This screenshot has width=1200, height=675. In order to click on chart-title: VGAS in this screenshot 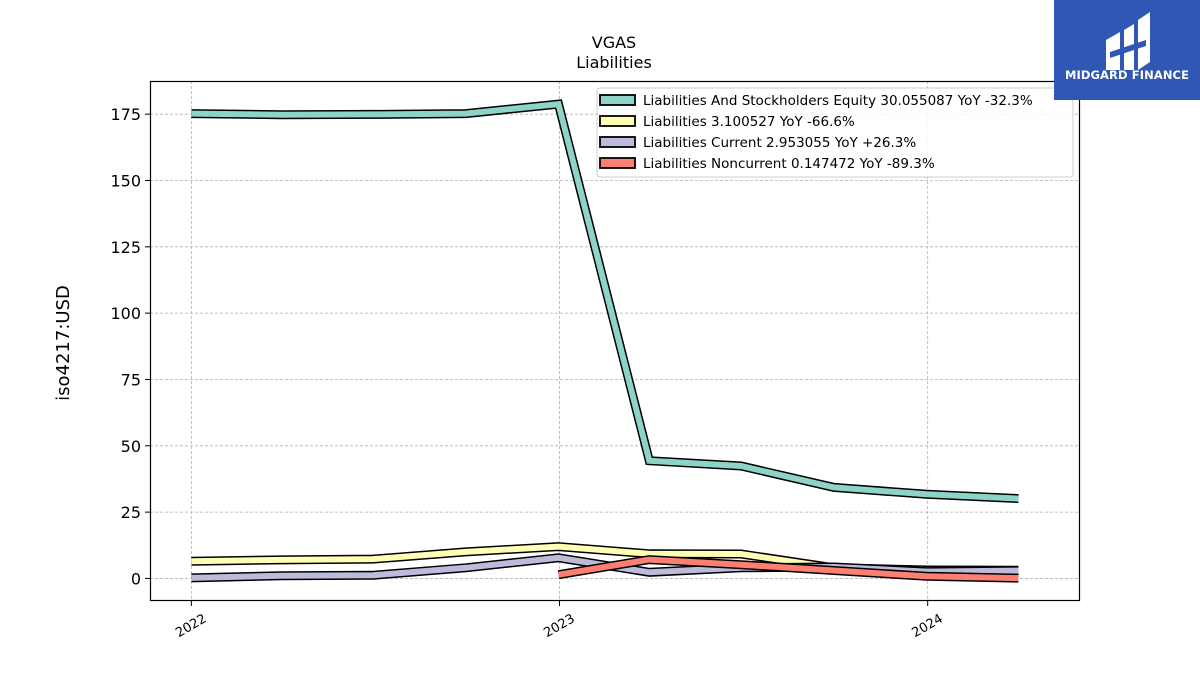, I will do `click(614, 42)`.